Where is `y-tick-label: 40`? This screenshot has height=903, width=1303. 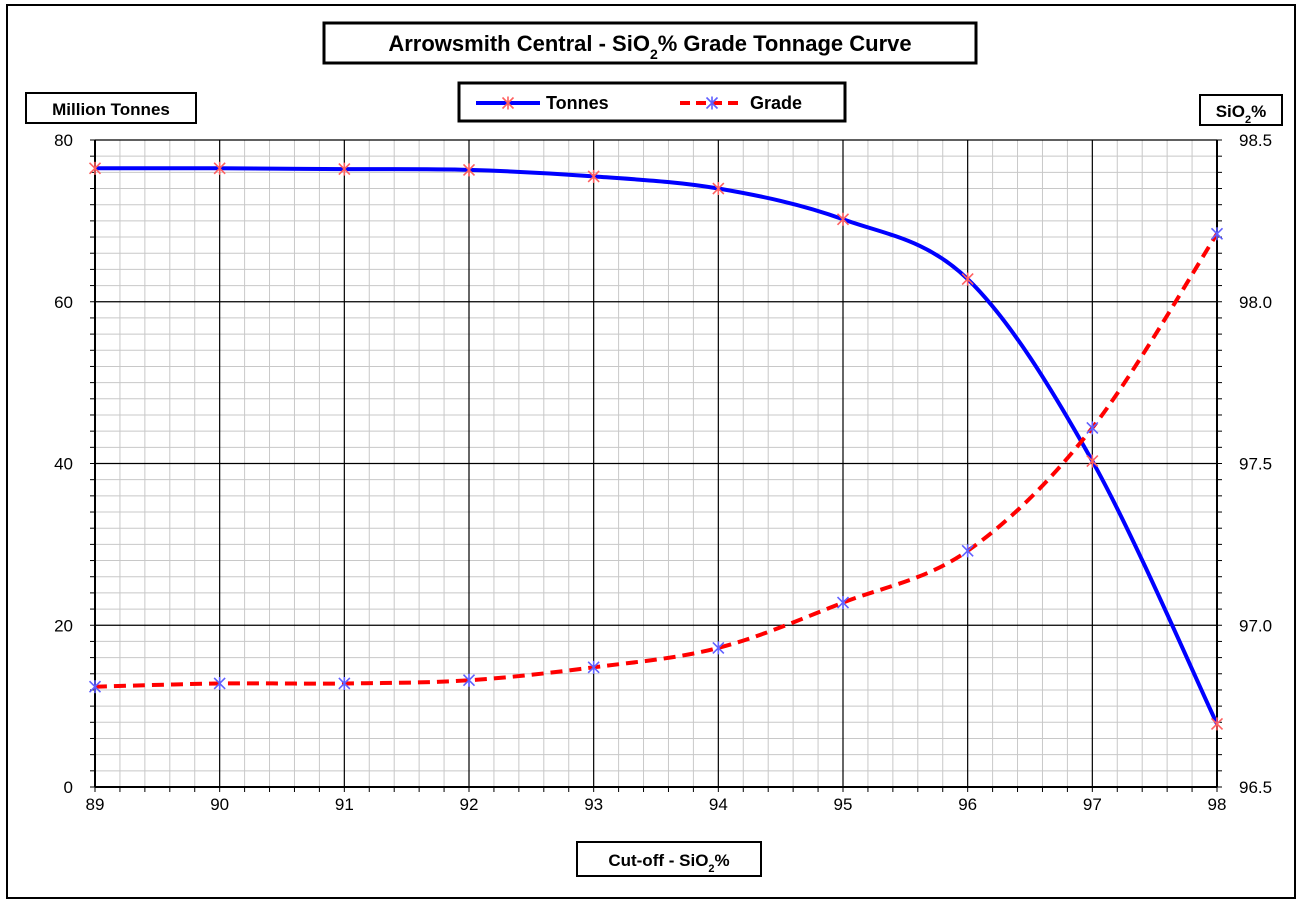 y-tick-label: 40 is located at coordinates (63, 464).